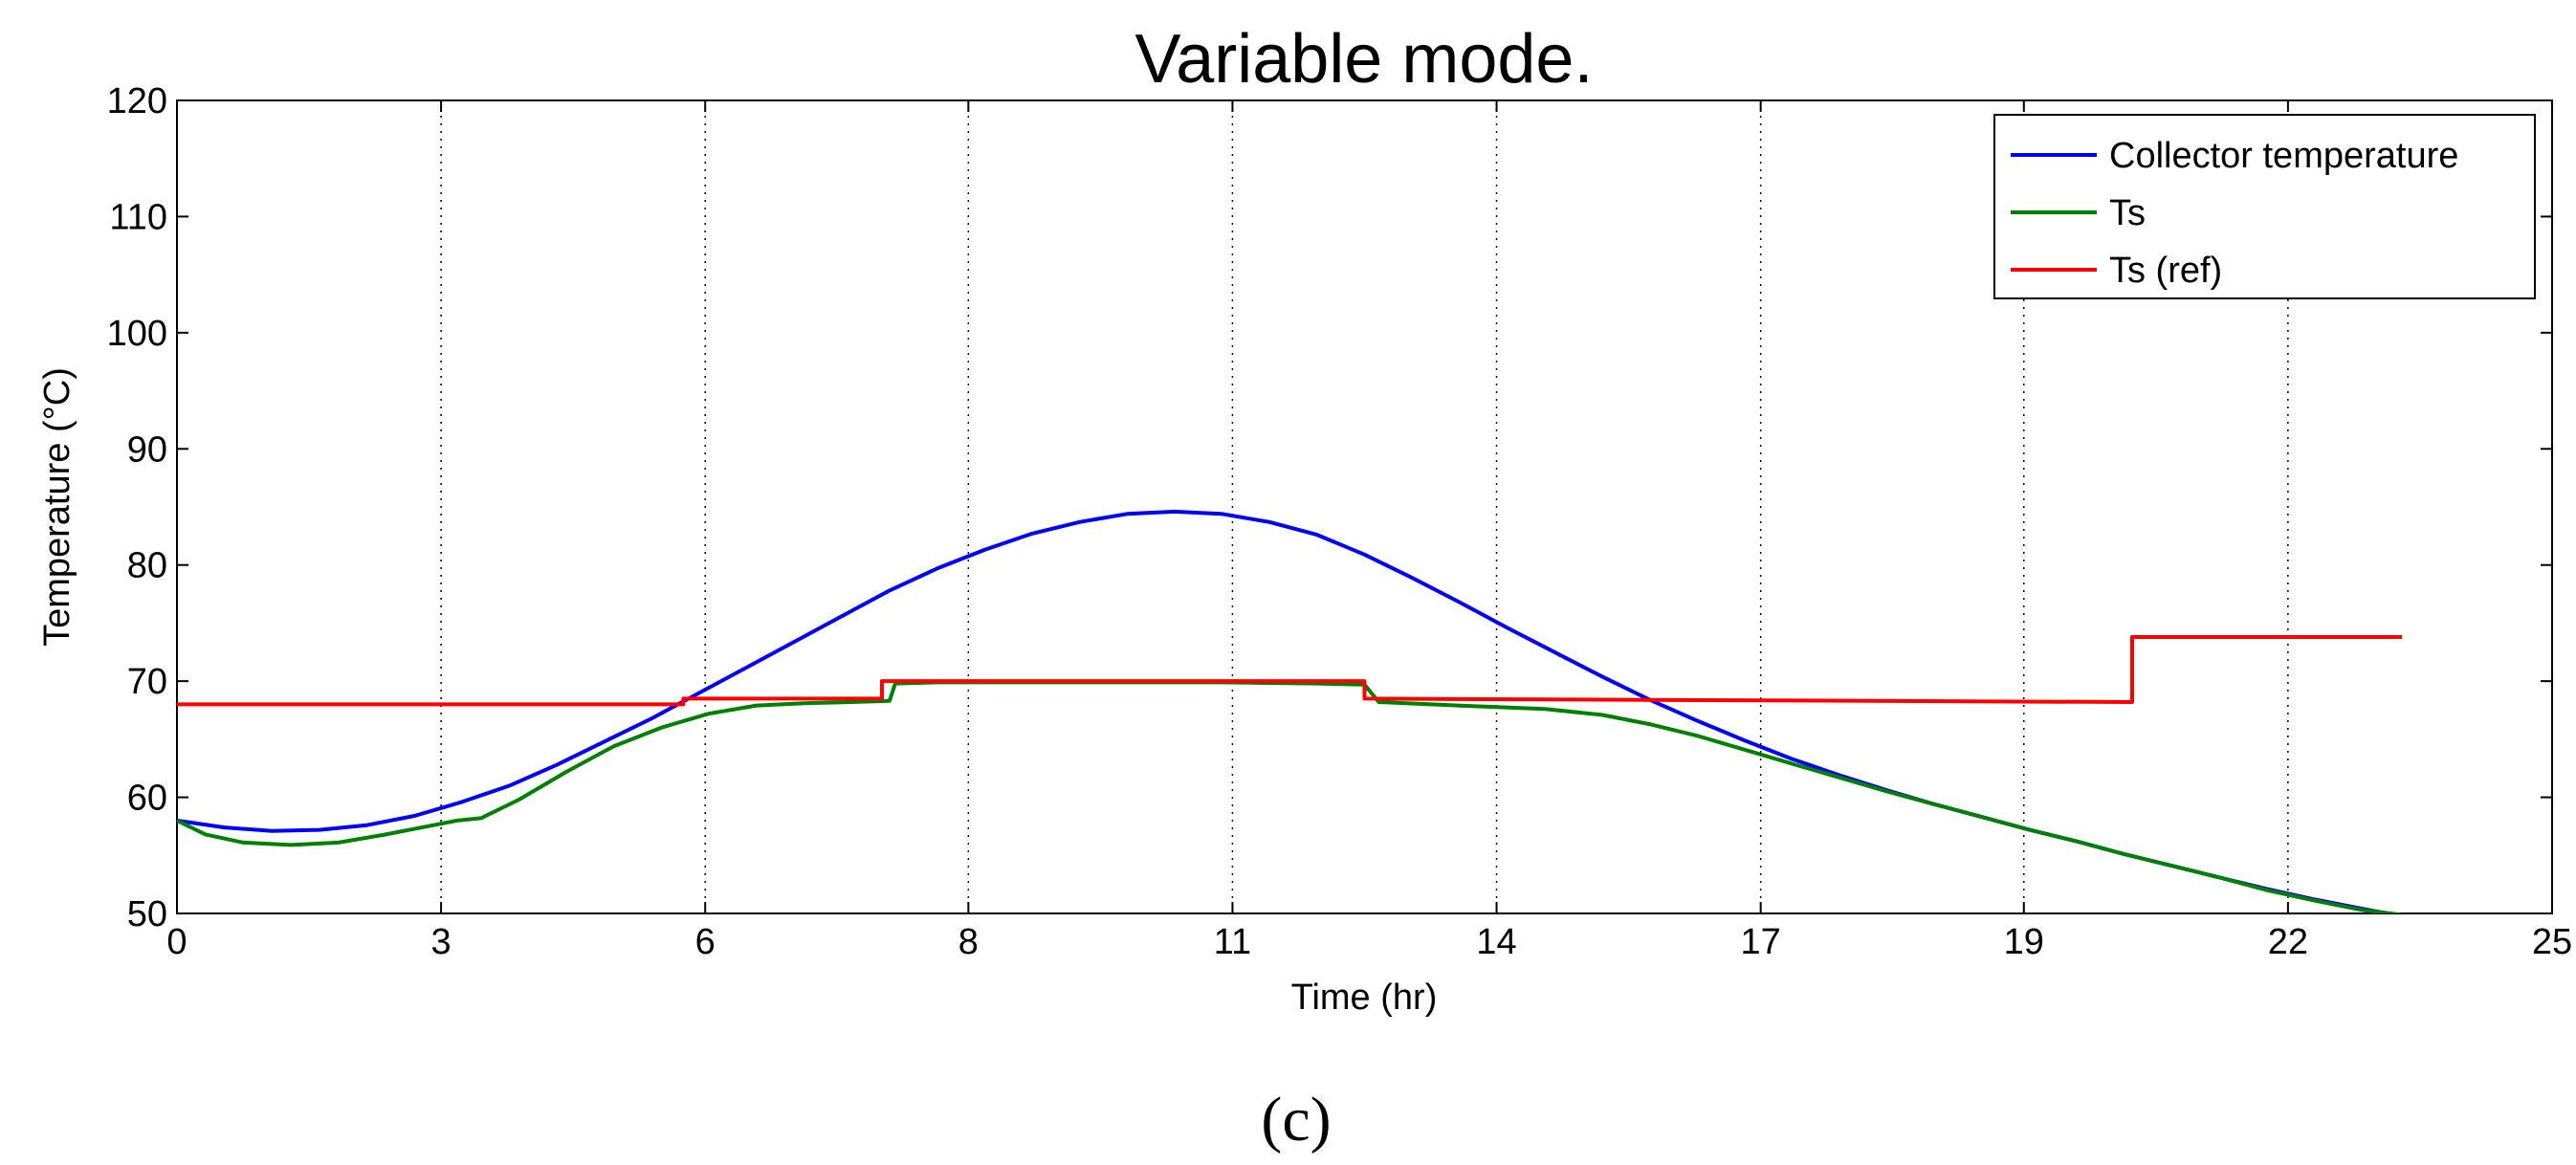 The image size is (2576, 1165). I want to click on y-tick-label: 120, so click(137, 101).